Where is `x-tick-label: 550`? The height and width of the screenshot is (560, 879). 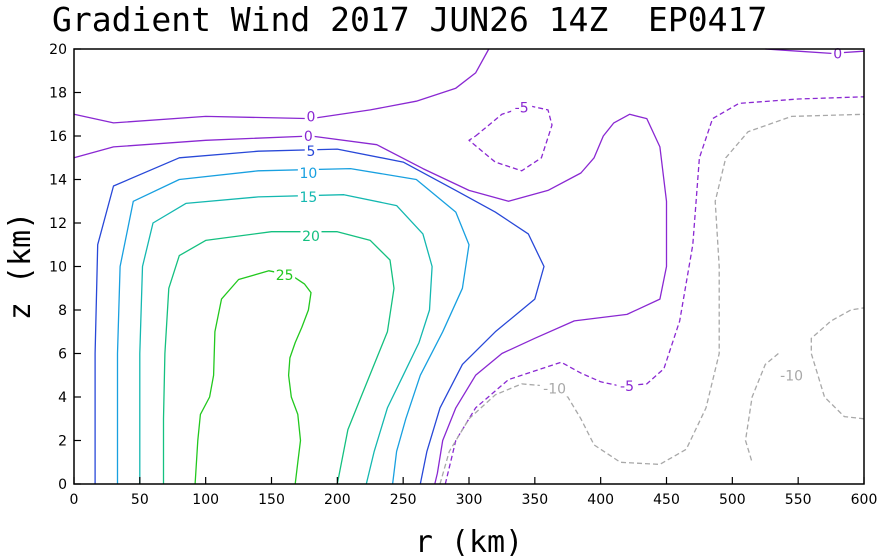
x-tick-label: 550 is located at coordinates (798, 500).